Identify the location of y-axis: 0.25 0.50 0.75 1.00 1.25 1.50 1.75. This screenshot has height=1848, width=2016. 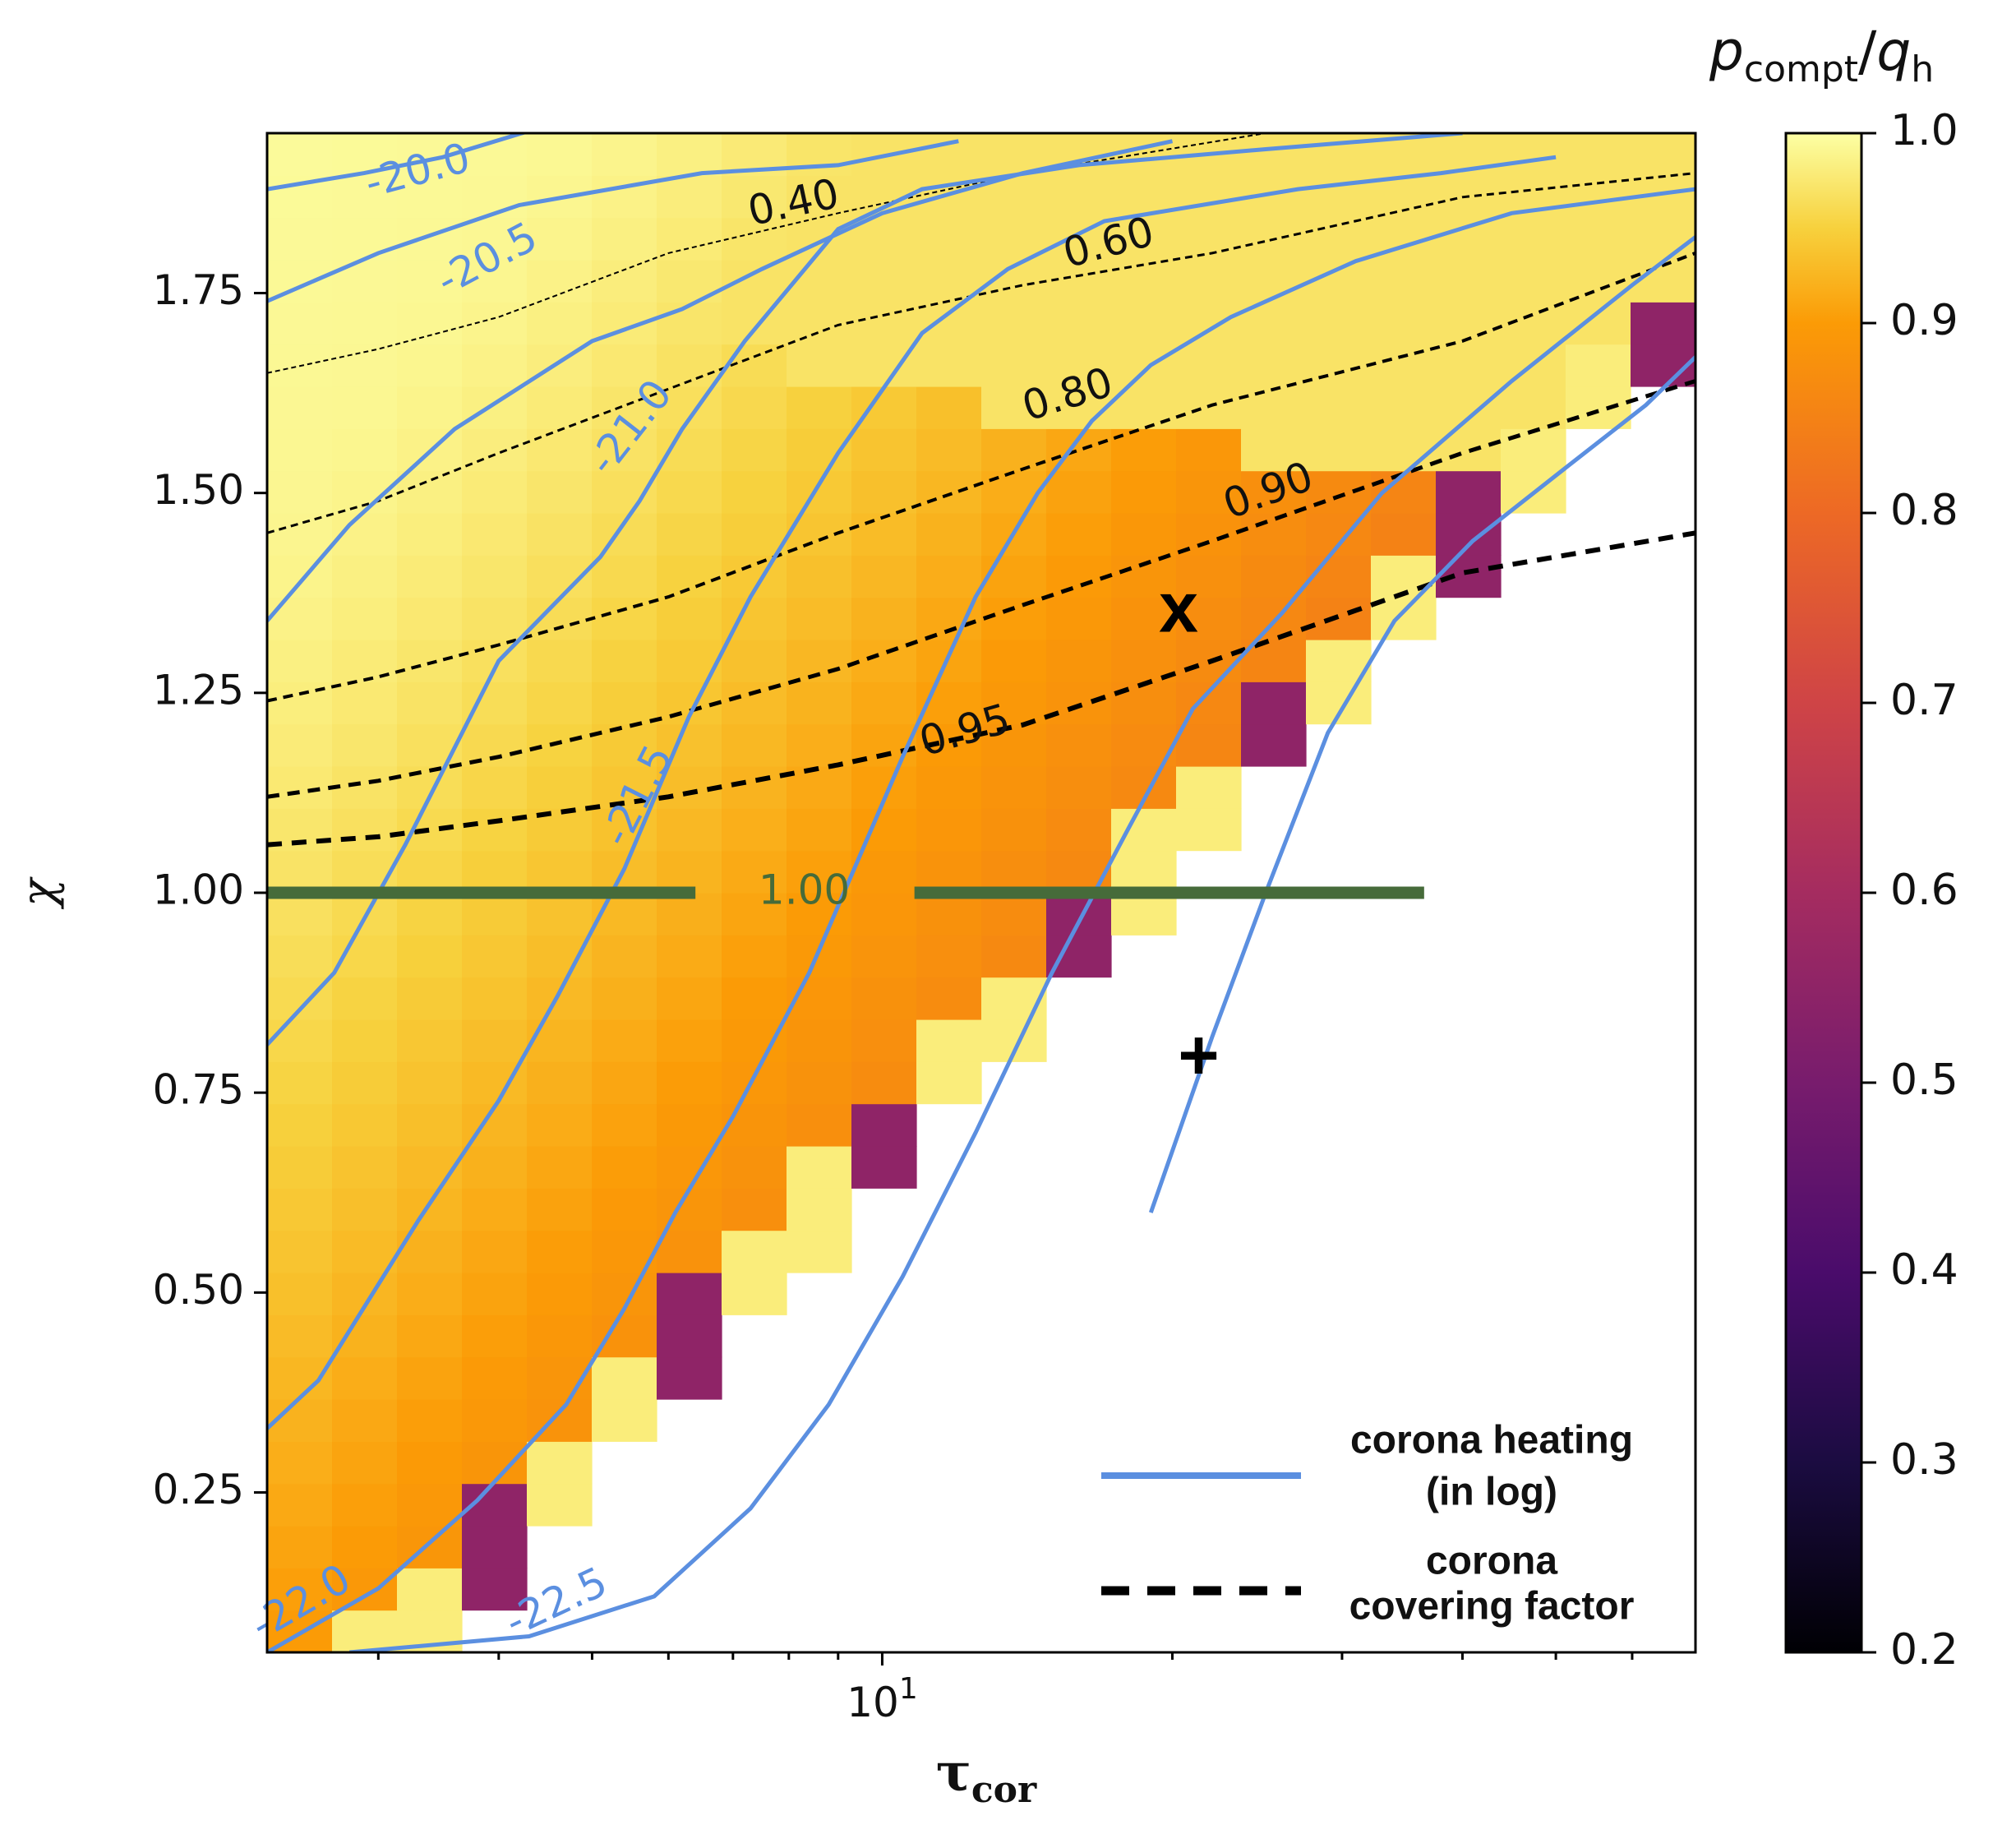
(210, 889).